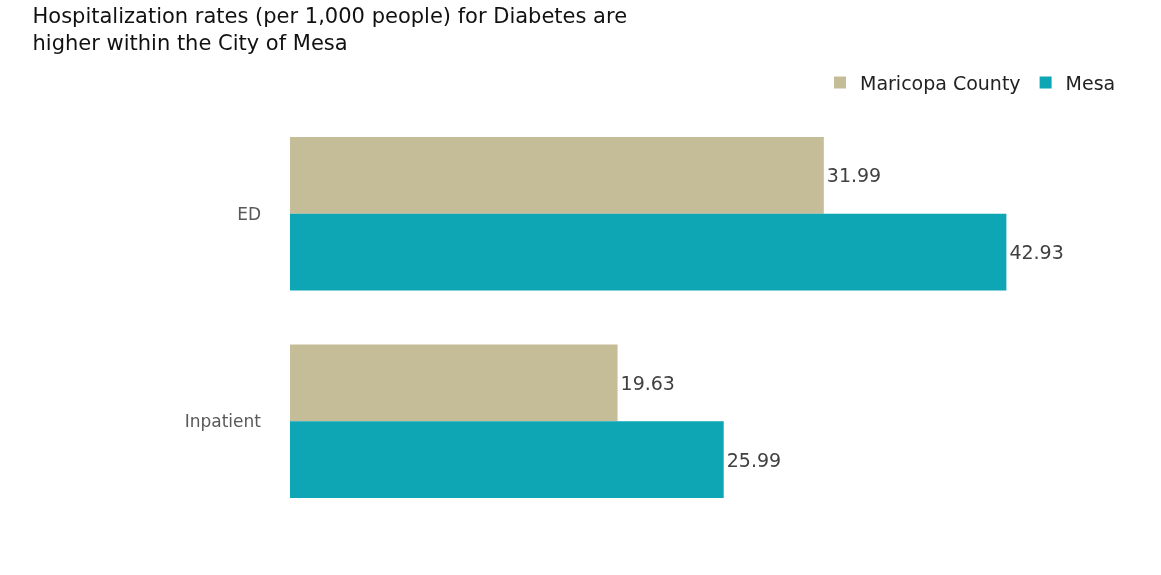  I want to click on data-label: 42.93, so click(1036, 252).